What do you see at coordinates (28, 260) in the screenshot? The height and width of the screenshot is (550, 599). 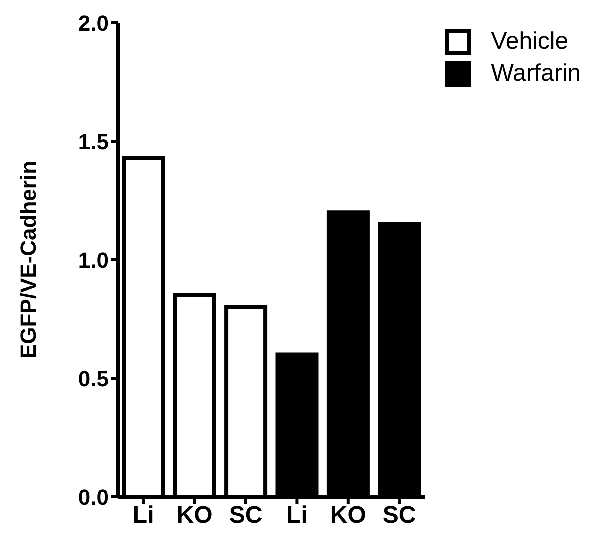 I see `y-axis-title: EGFP/VE-Cadherin` at bounding box center [28, 260].